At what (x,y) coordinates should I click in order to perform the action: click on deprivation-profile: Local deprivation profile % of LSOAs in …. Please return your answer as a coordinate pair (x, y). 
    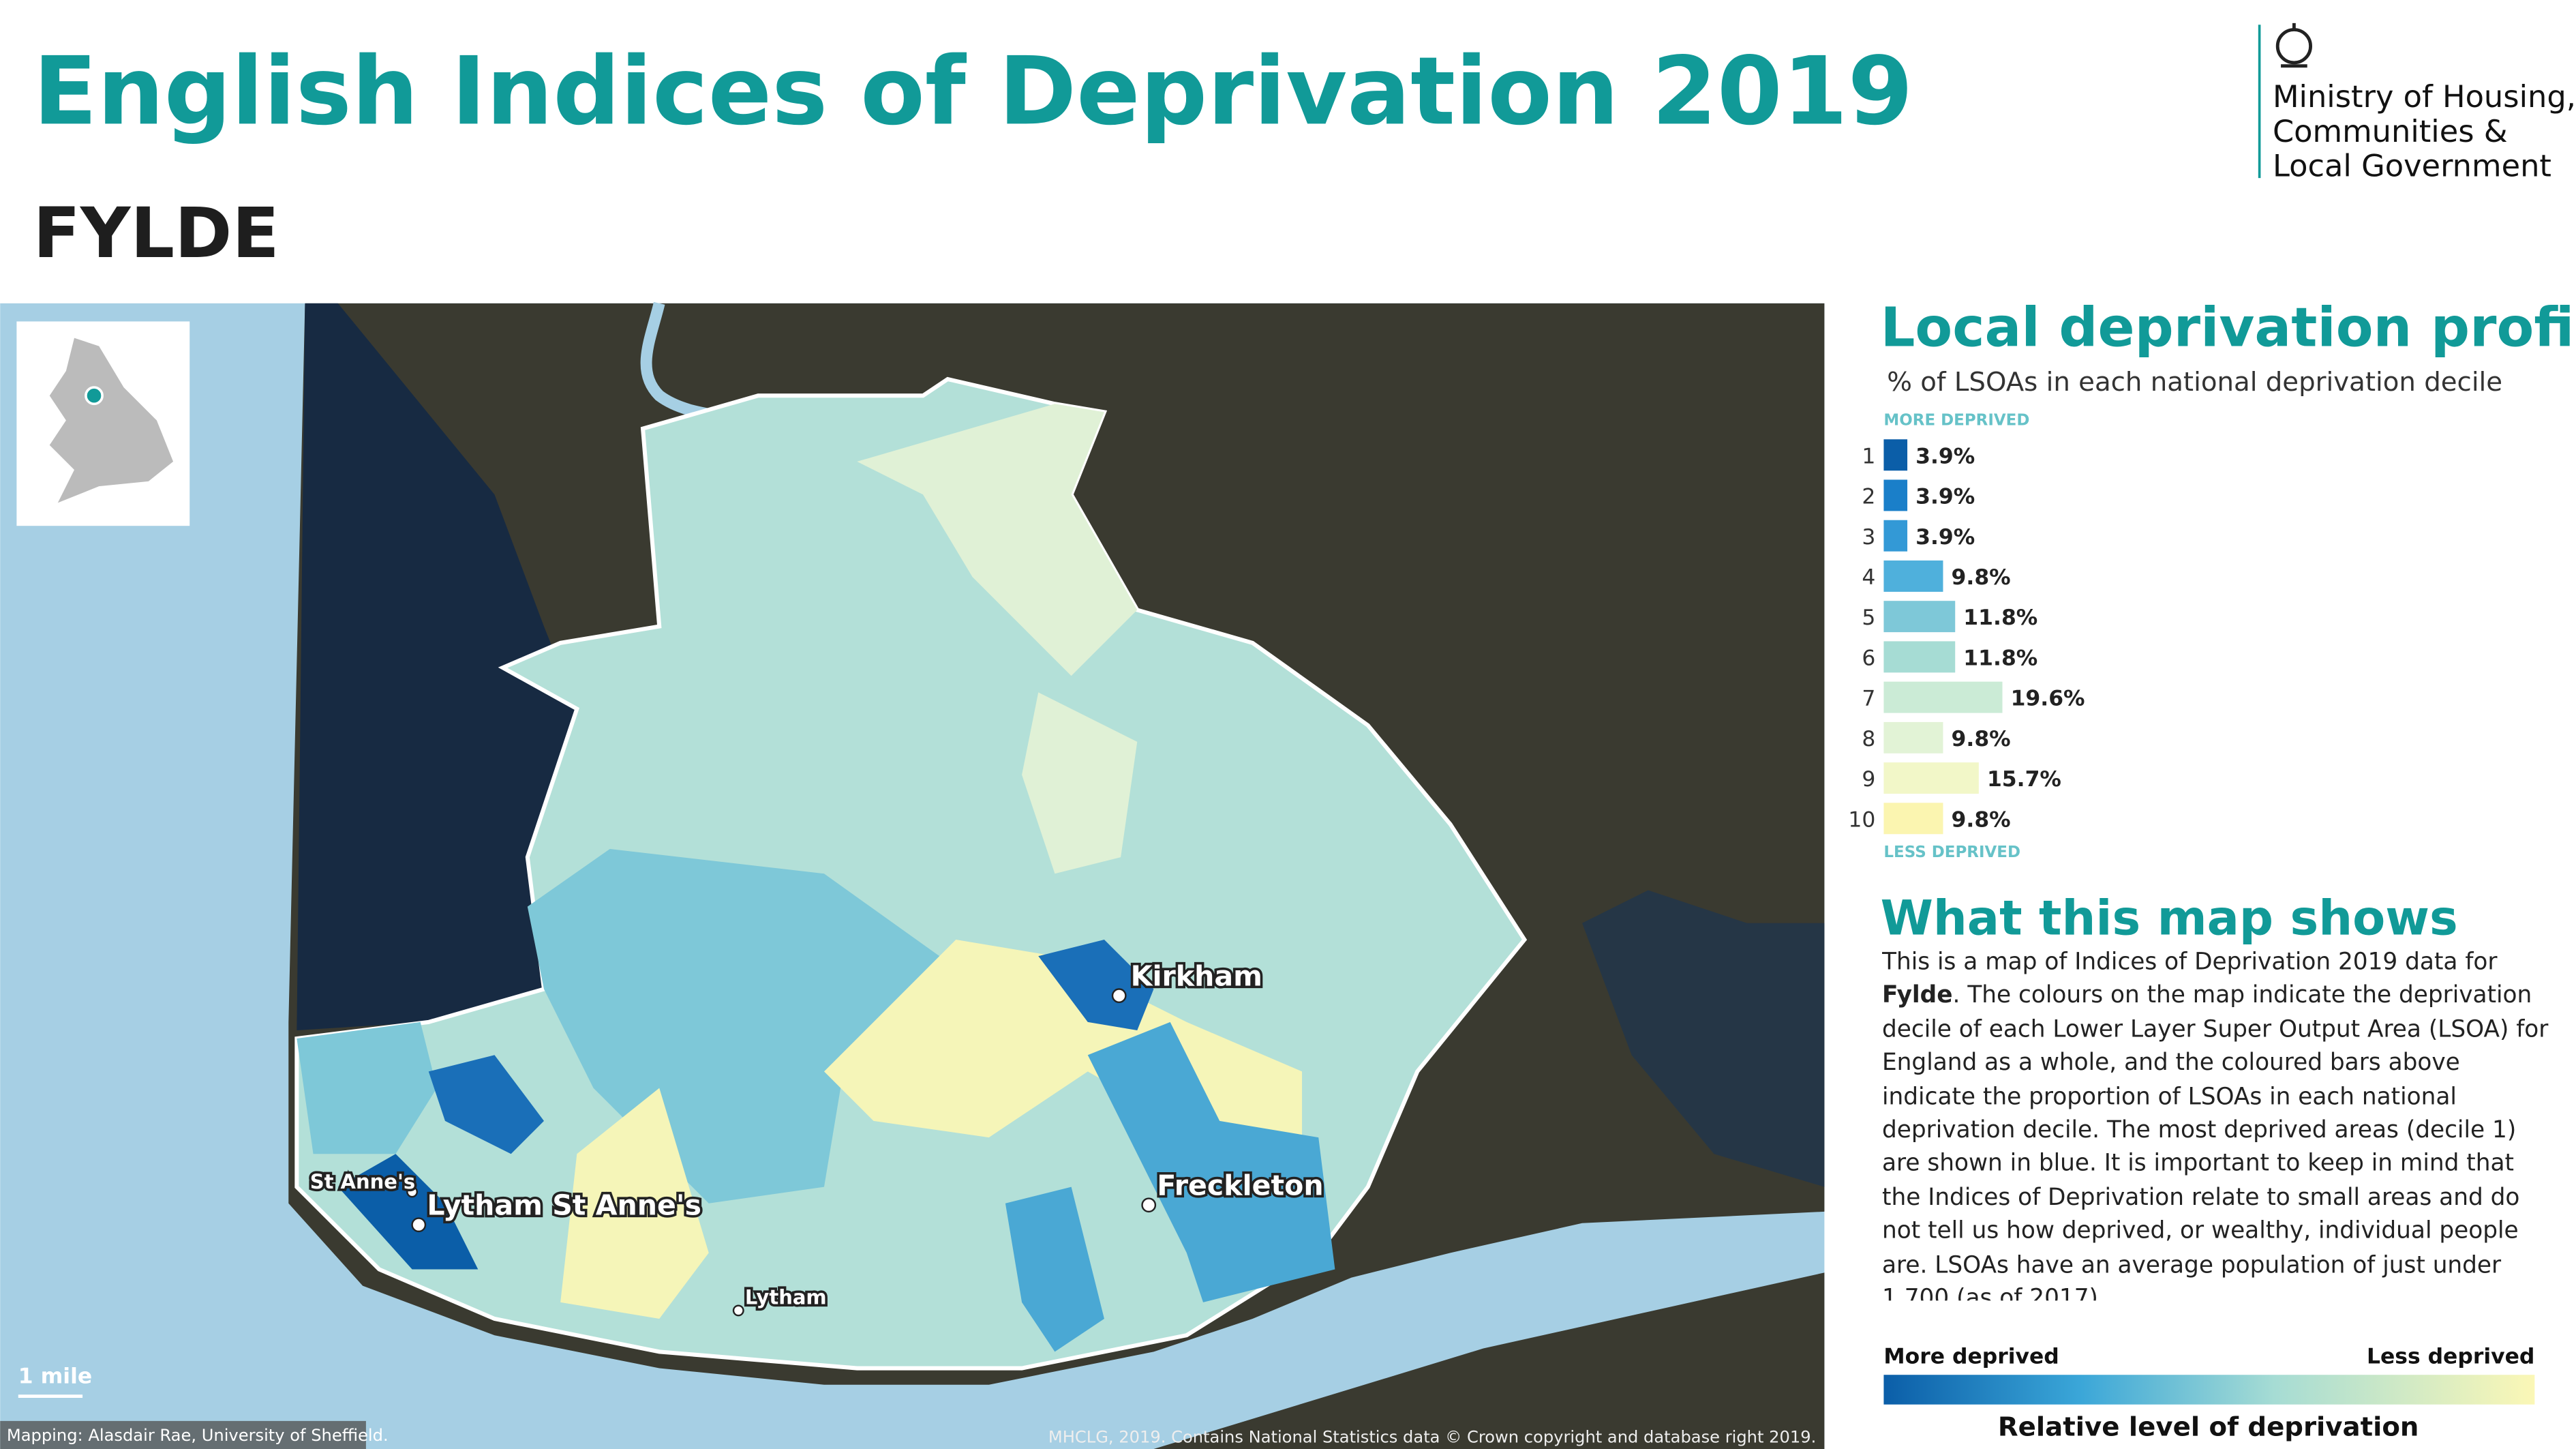
    Looking at the image, I should click on (2212, 578).